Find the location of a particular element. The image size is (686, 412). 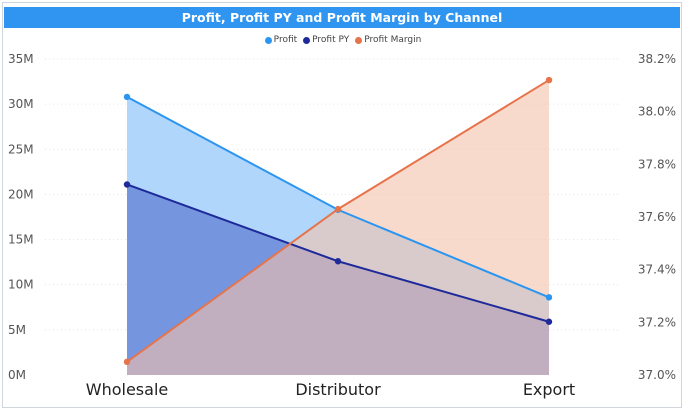

category-label: Wholesale is located at coordinates (127, 389).